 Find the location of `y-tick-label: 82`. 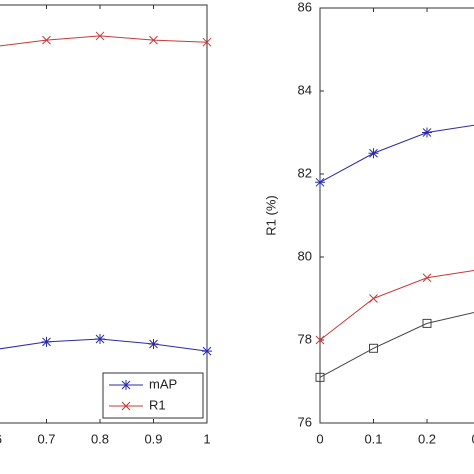

y-tick-label: 82 is located at coordinates (305, 172).